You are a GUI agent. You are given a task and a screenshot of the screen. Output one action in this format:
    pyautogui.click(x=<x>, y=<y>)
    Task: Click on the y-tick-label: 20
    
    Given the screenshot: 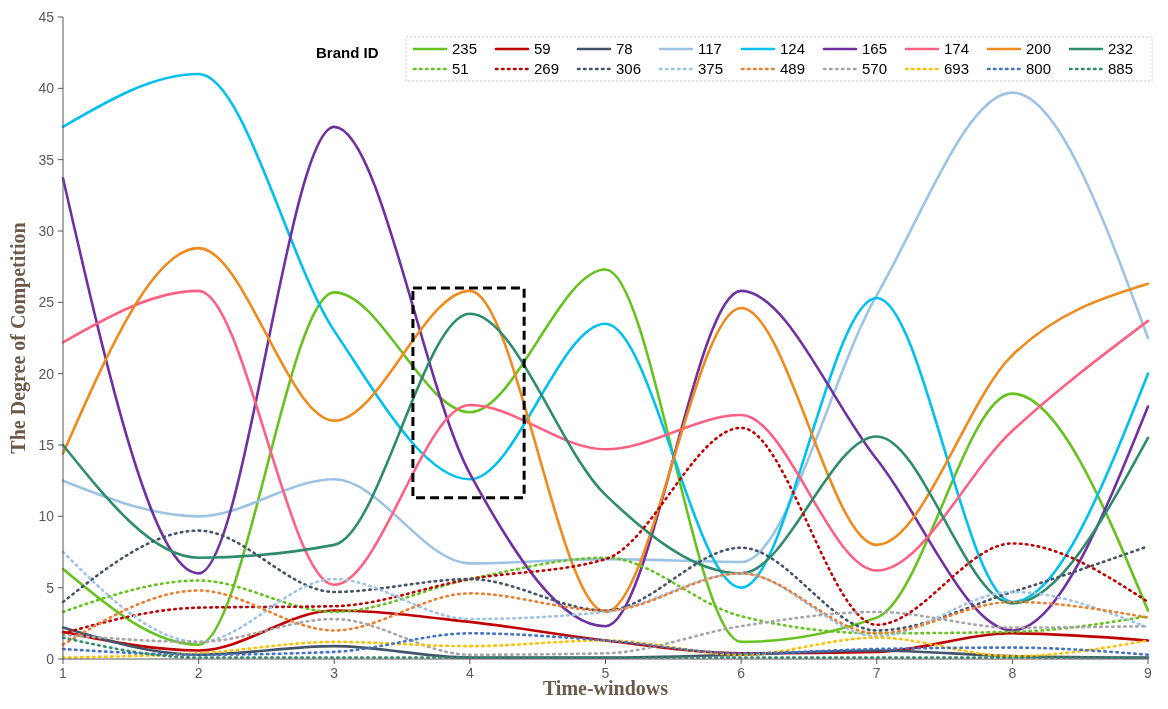 What is the action you would take?
    pyautogui.click(x=46, y=373)
    